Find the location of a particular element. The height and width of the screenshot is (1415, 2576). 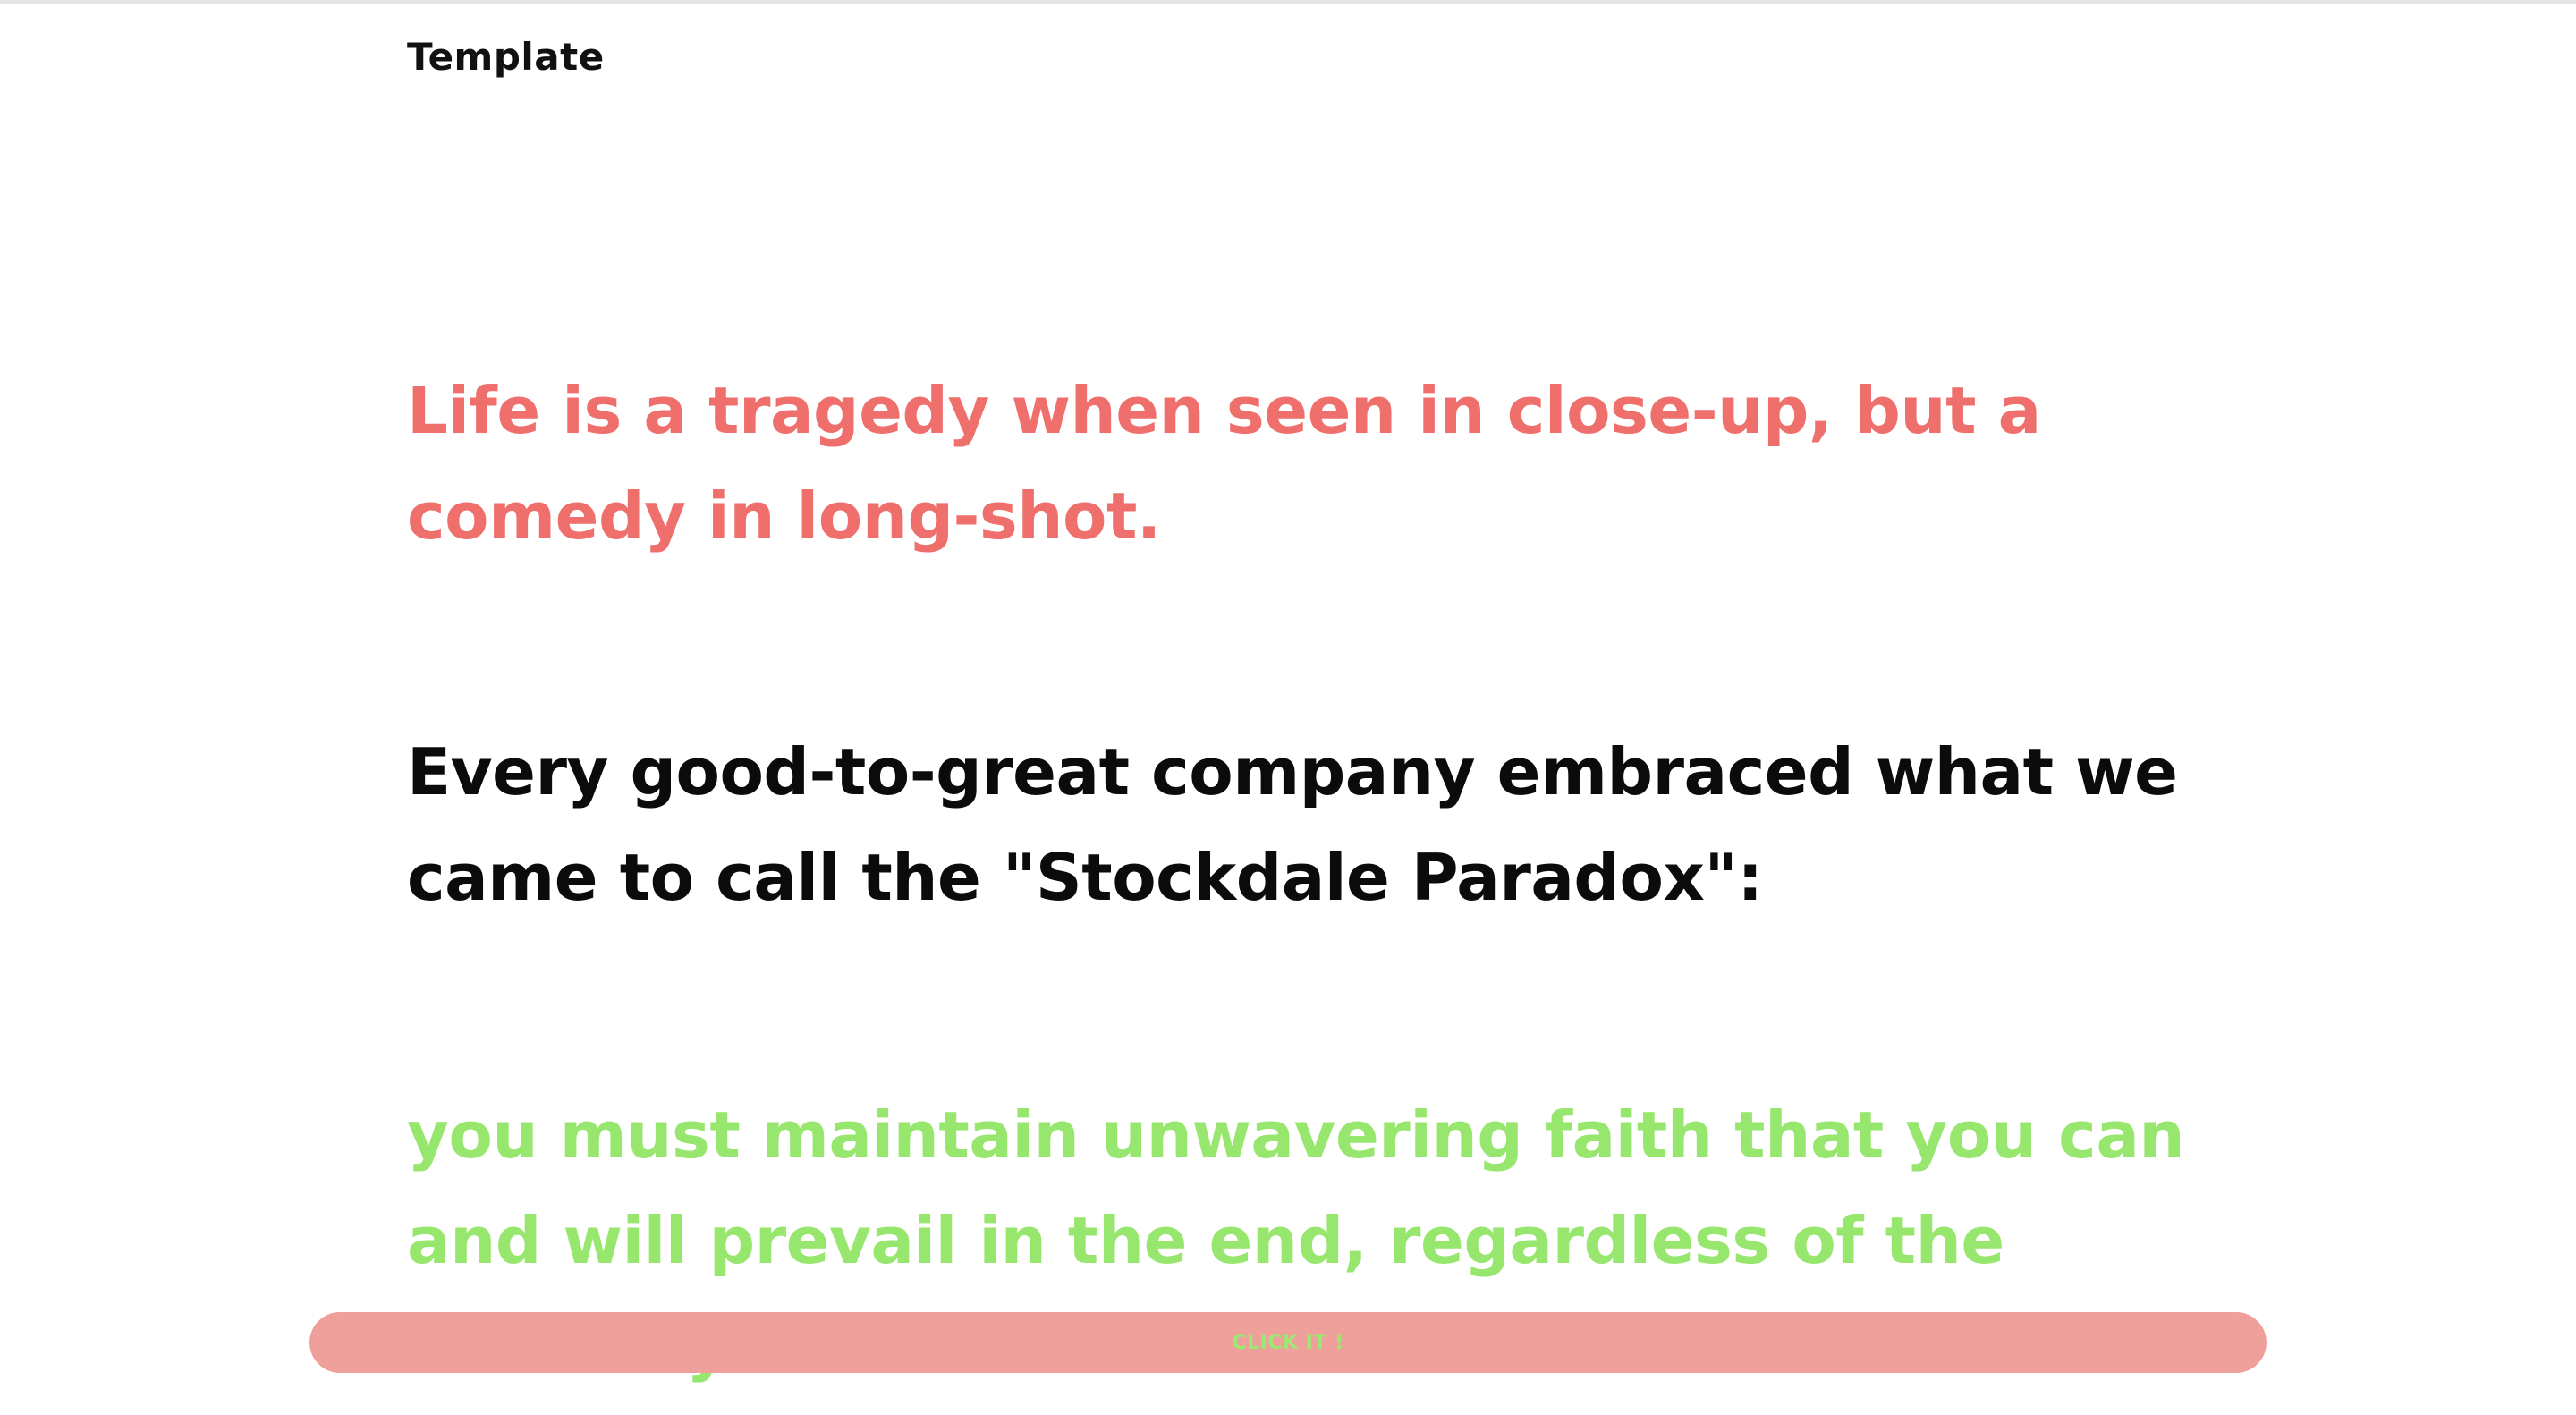

page-title: Template is located at coordinates (506, 57).